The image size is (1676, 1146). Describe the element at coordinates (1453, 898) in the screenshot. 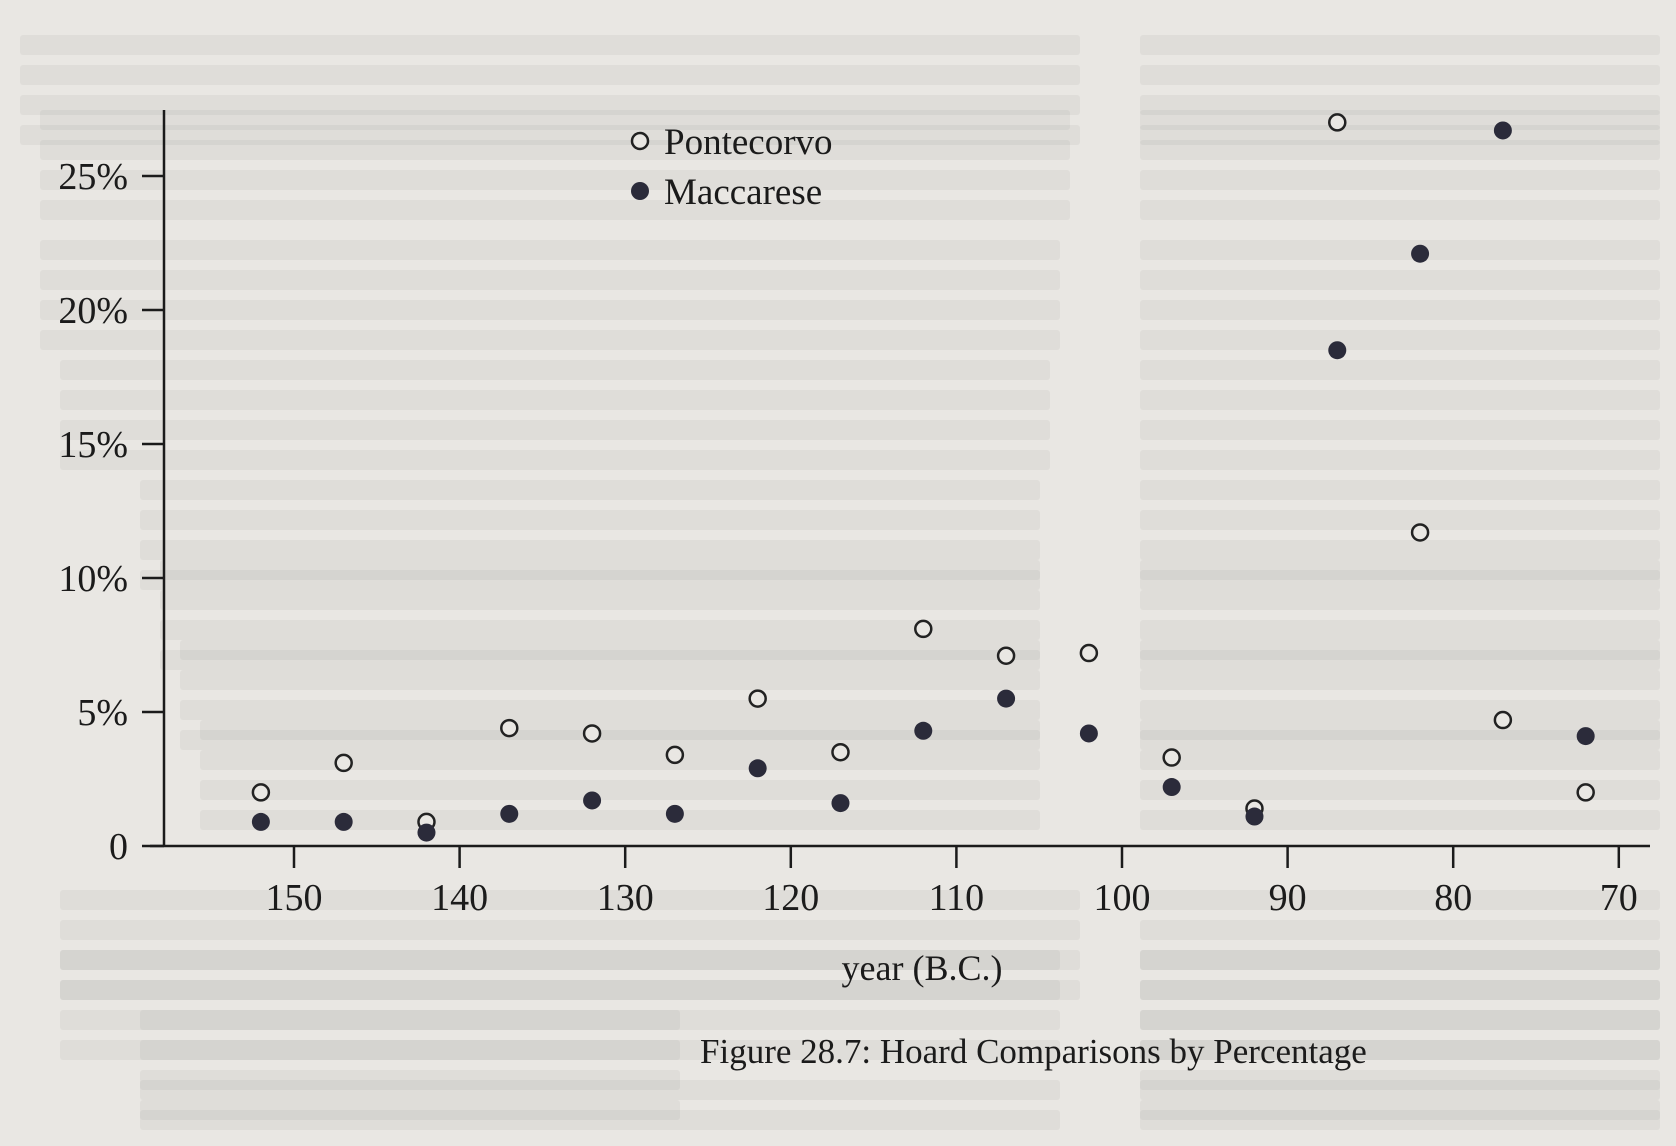

I see `x-tick-label: 80` at that location.